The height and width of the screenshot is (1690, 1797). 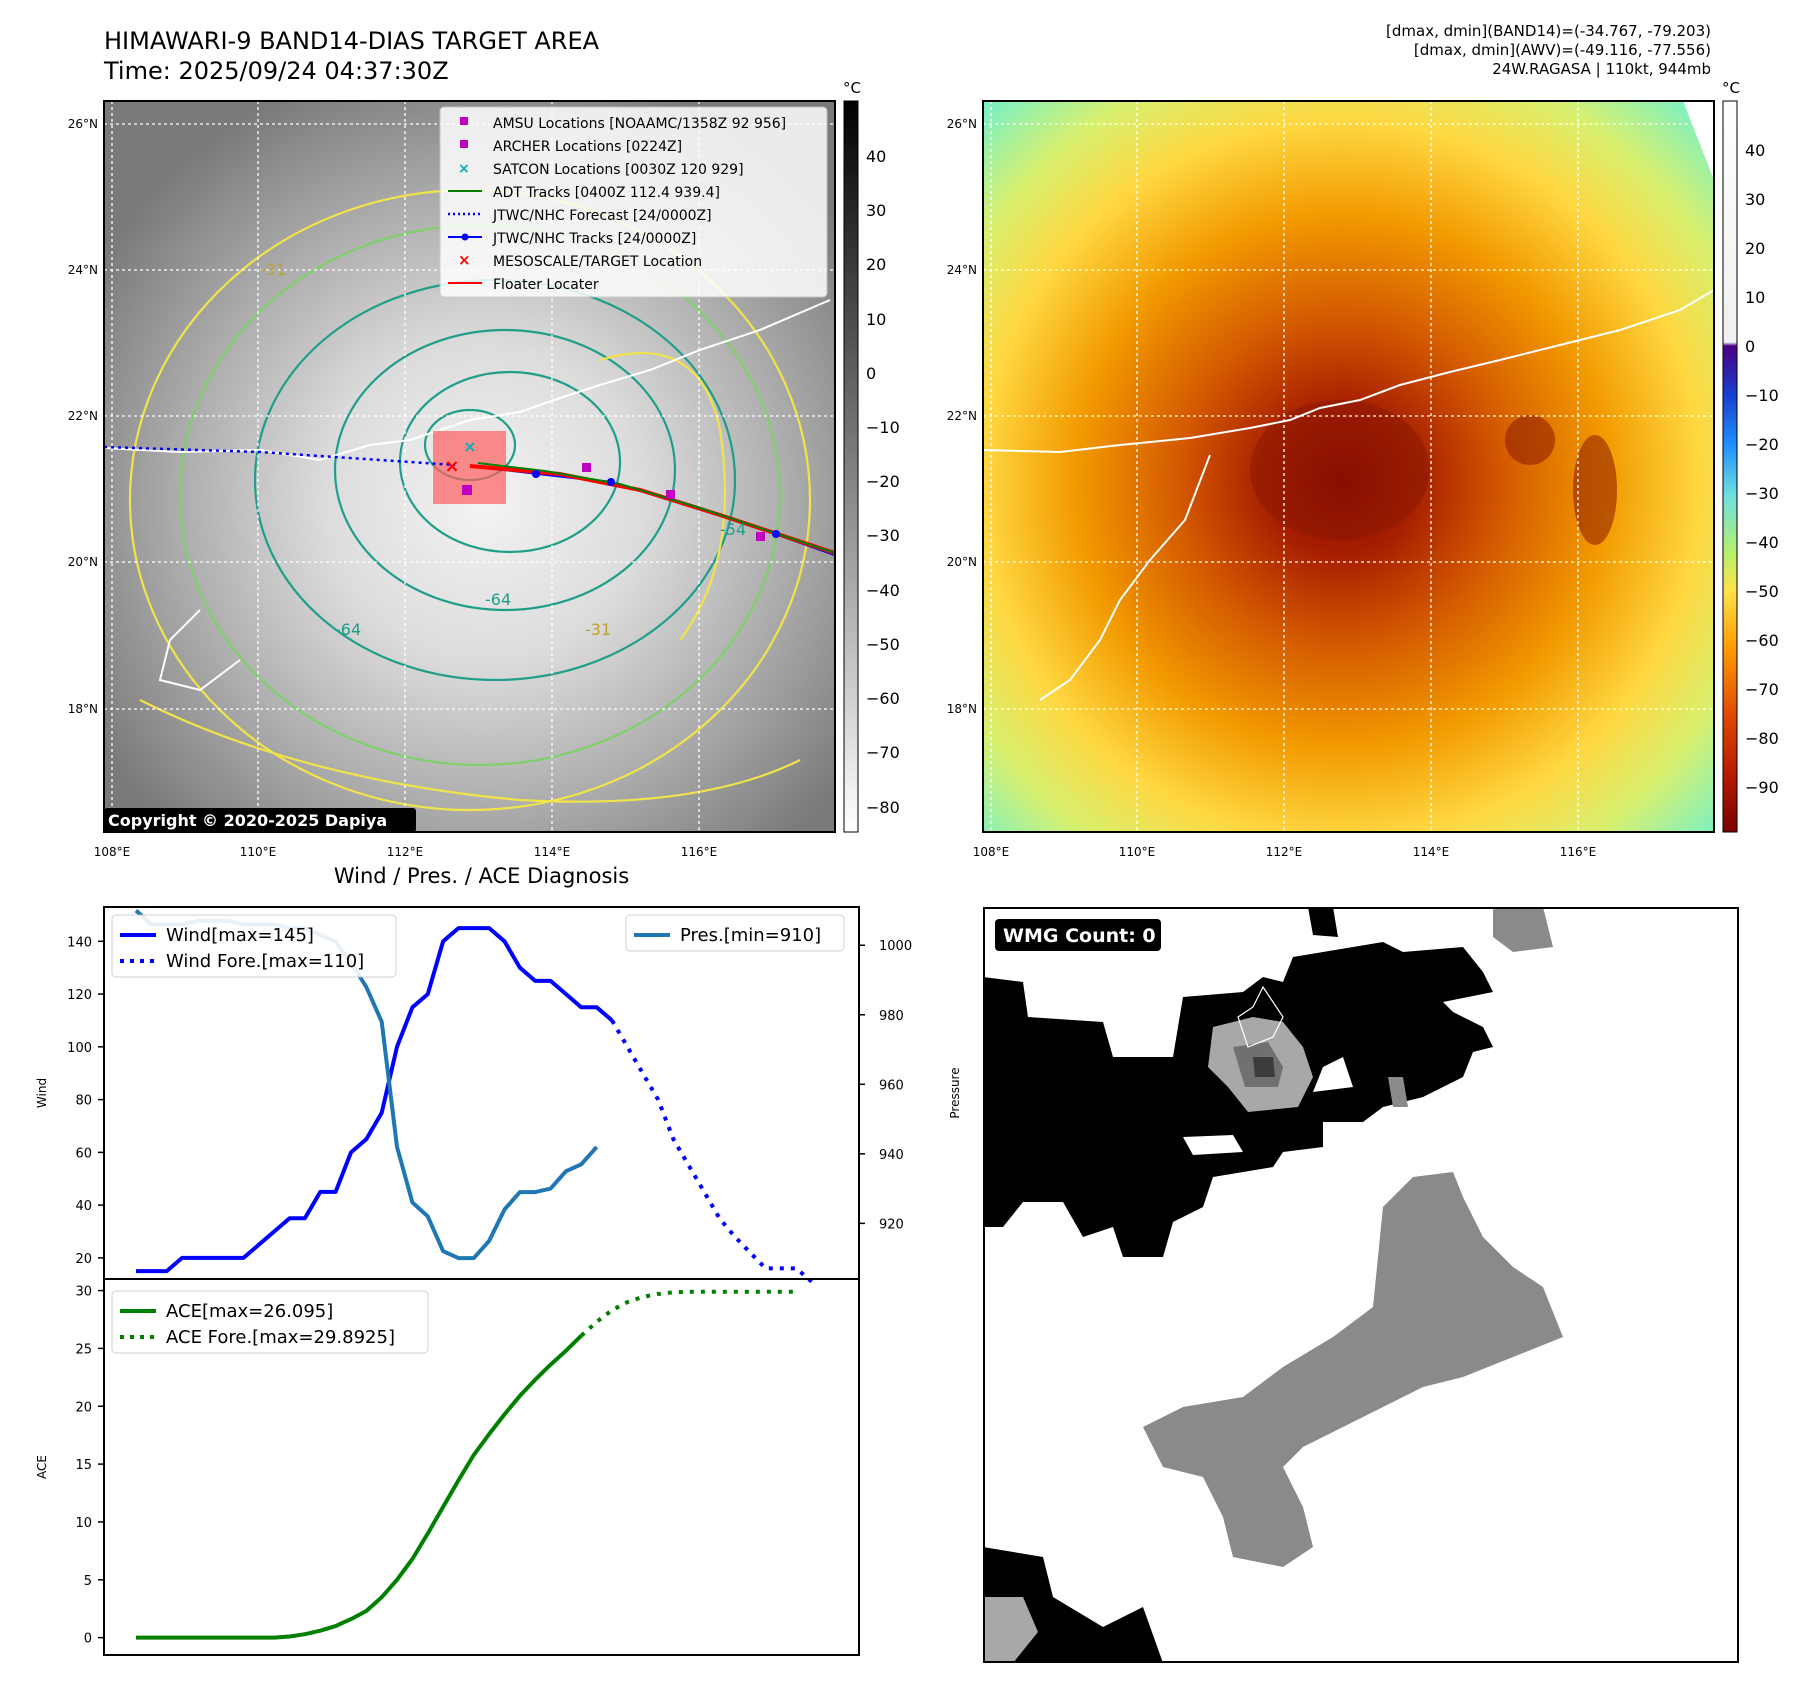 I want to click on legend-target: MESOSCALE/TARGET Location, so click(x=597, y=262).